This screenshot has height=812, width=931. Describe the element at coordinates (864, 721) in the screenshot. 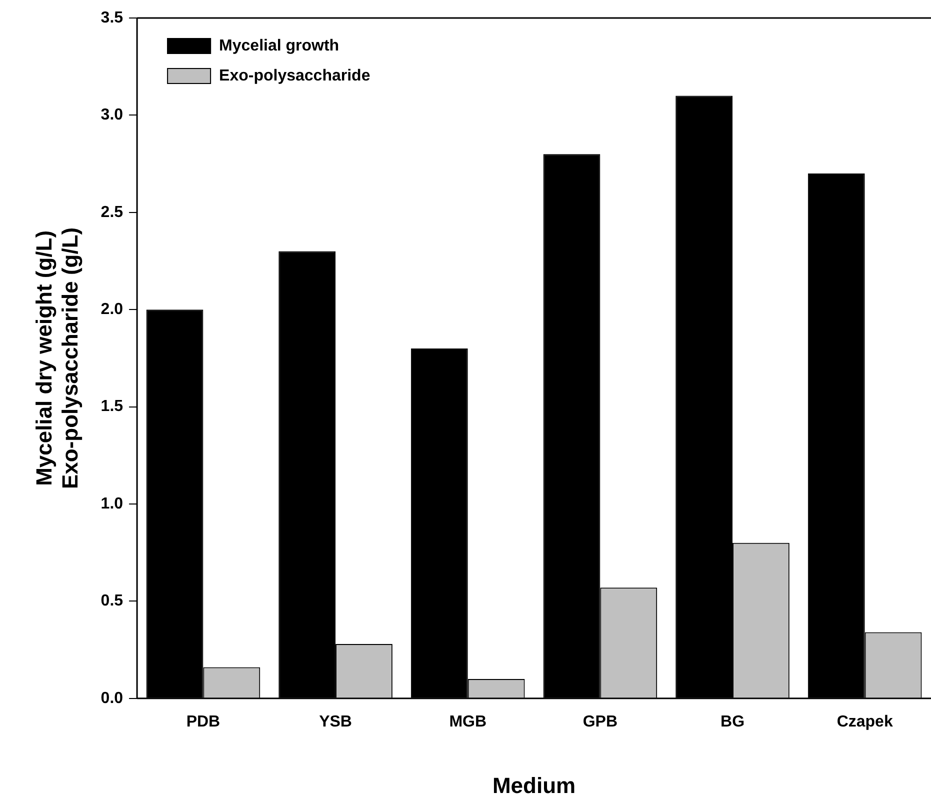

I see `x-tick-label: Czapek` at that location.